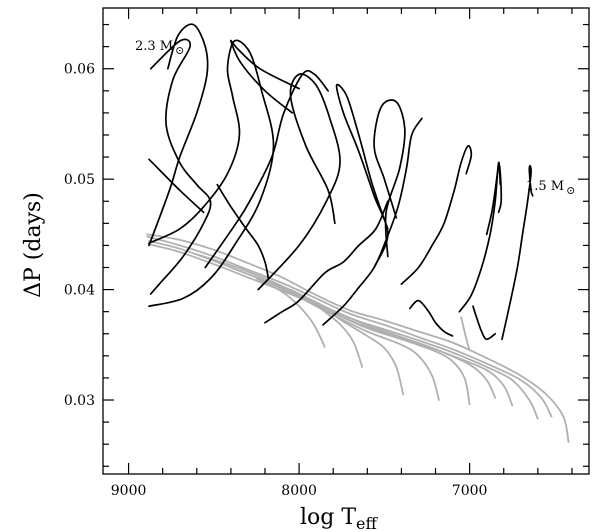 Image resolution: width=600 pixels, height=532 pixels. Describe the element at coordinates (33, 245) in the screenshot. I see `y-axis-title: ΔP (days)` at that location.